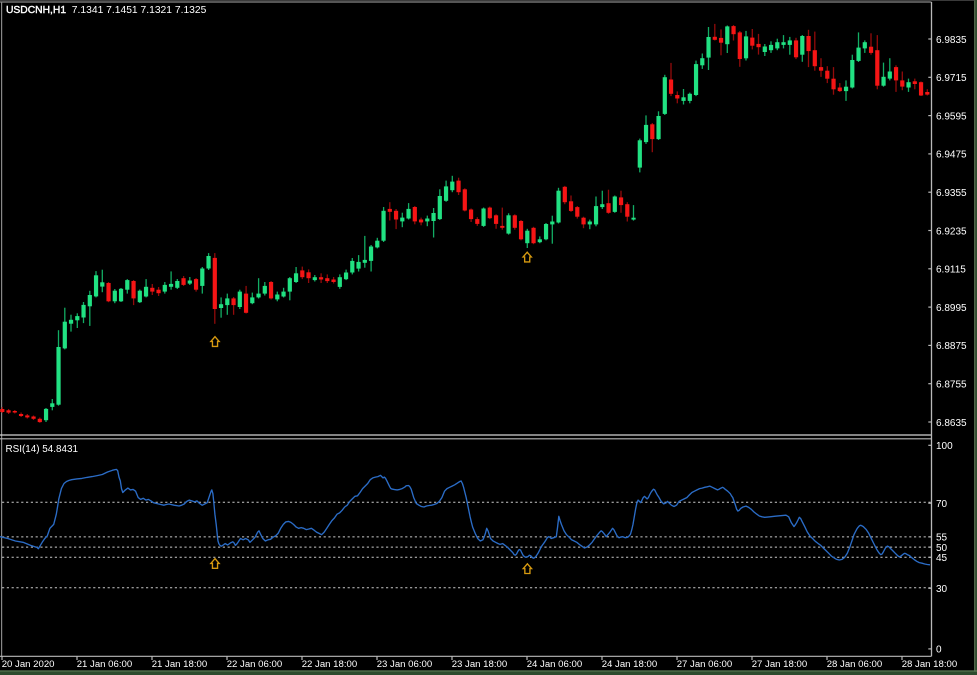  Describe the element at coordinates (951, 308) in the screenshot. I see `svg-text: 6.8995` at that location.